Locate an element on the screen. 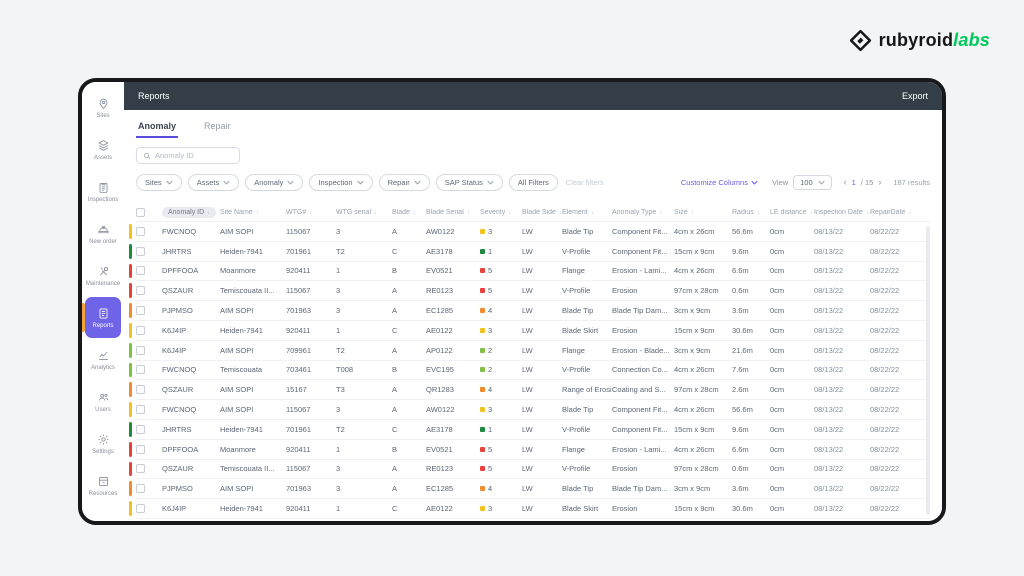 This screenshot has height=576, width=1024. search-box is located at coordinates (188, 155).